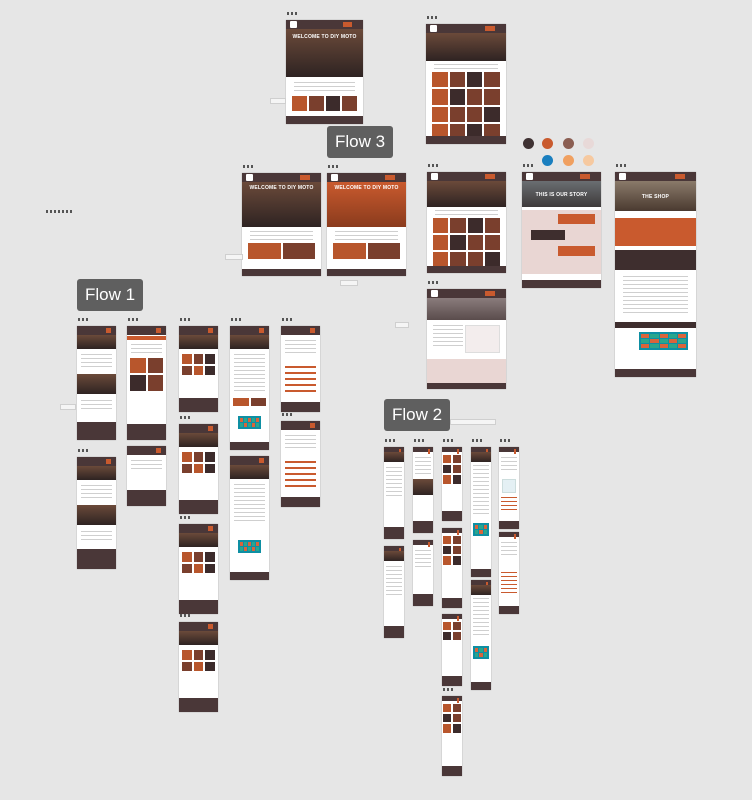 This screenshot has height=800, width=752. Describe the element at coordinates (198, 667) in the screenshot. I see `artboard-f1-gallery-d` at that location.